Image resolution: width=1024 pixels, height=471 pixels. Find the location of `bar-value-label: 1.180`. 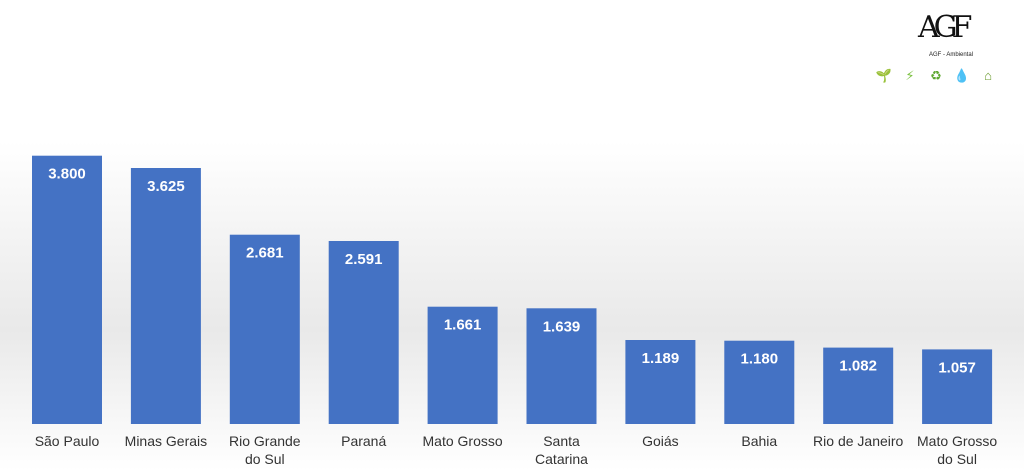

bar-value-label: 1.180 is located at coordinates (760, 359).